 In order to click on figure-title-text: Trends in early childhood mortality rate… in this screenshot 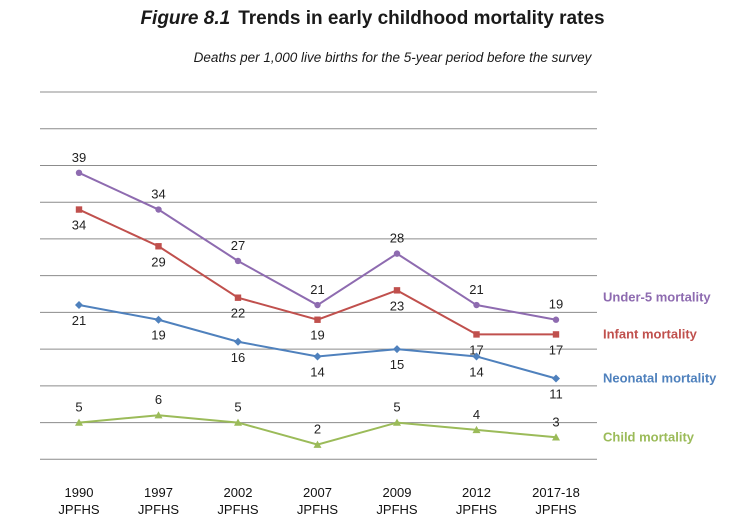, I will do `click(421, 18)`.